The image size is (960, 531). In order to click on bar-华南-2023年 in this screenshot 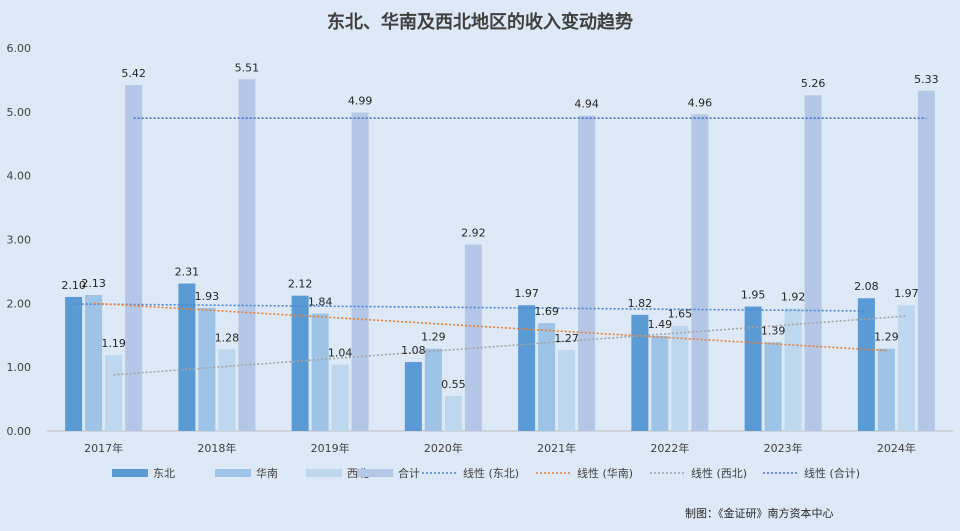, I will do `click(773, 386)`.